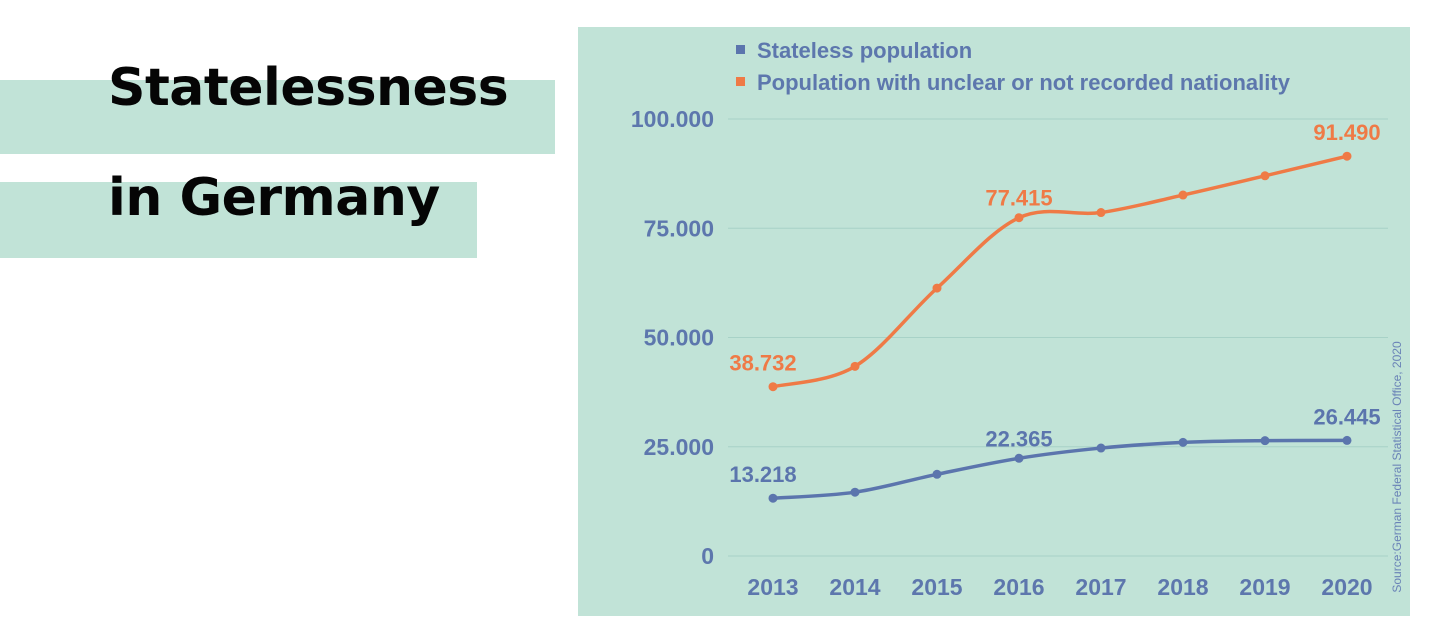  Describe the element at coordinates (274, 198) in the screenshot. I see `page-title-line-2: in Germany` at that location.